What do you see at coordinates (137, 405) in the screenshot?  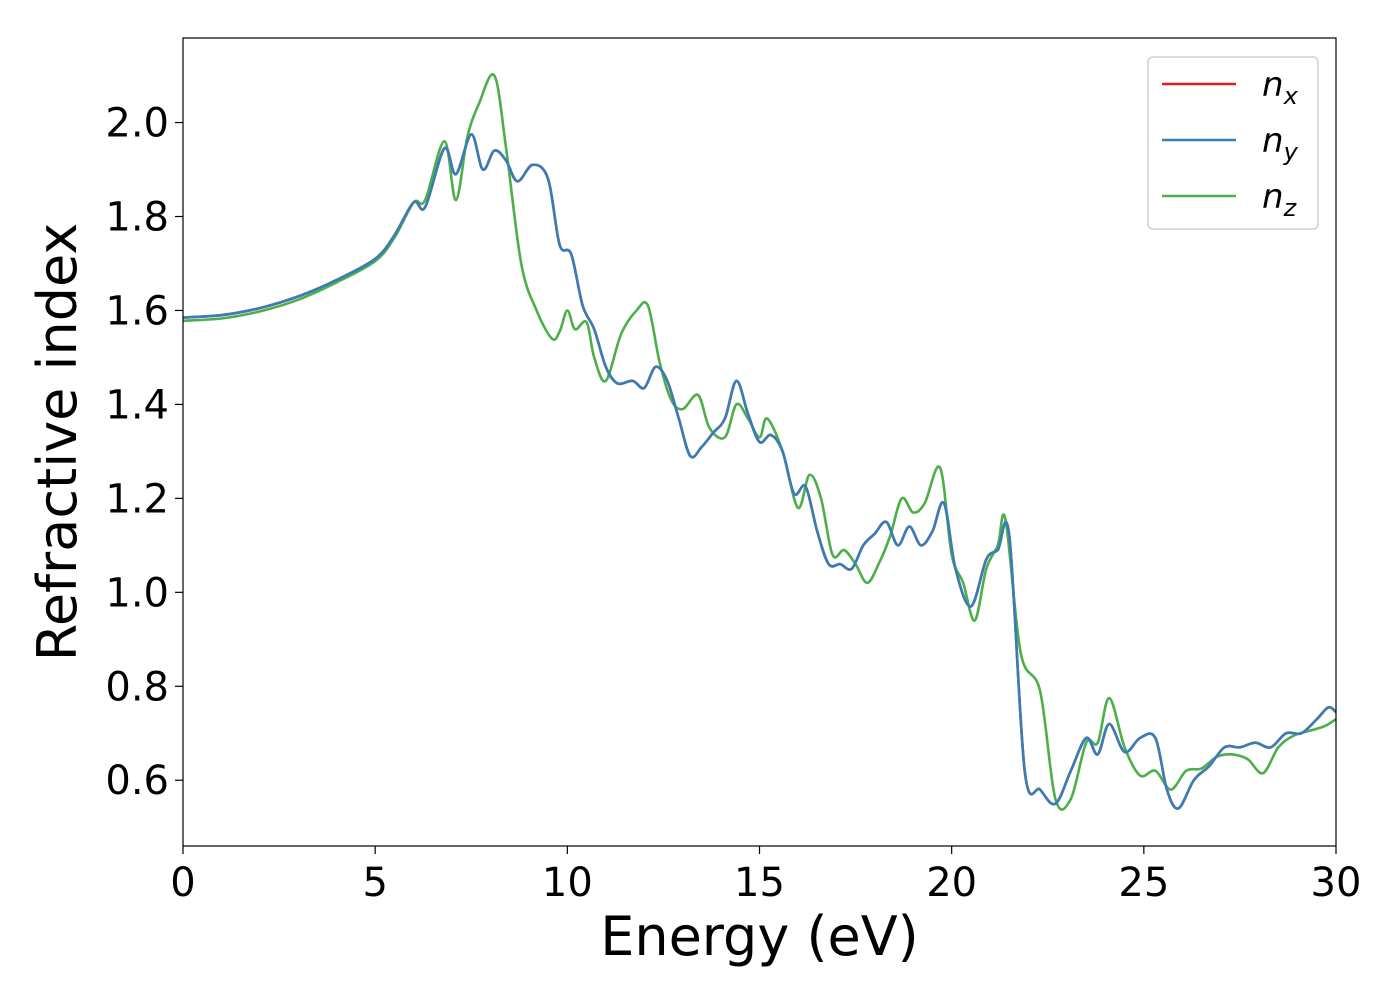 I see `y-tick-label: 1.4` at bounding box center [137, 405].